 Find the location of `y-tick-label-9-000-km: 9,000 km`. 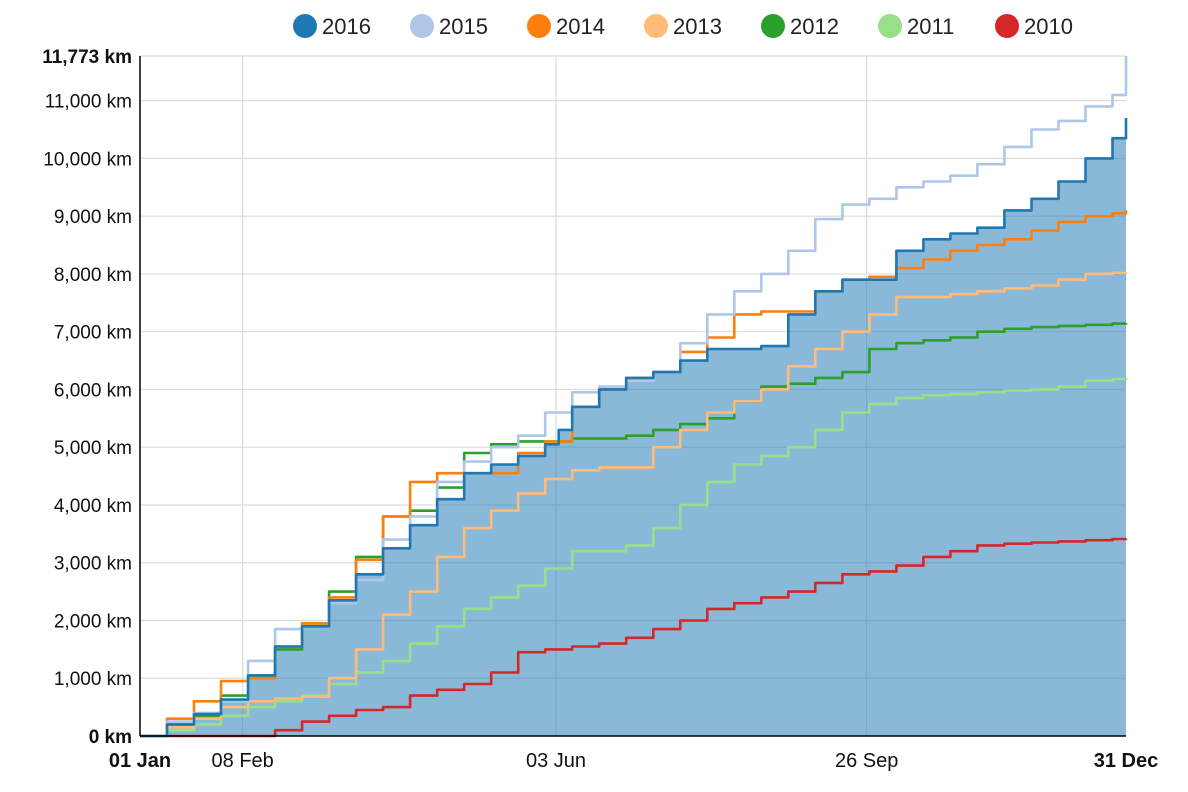

y-tick-label-9-000-km: 9,000 km is located at coordinates (93, 217).